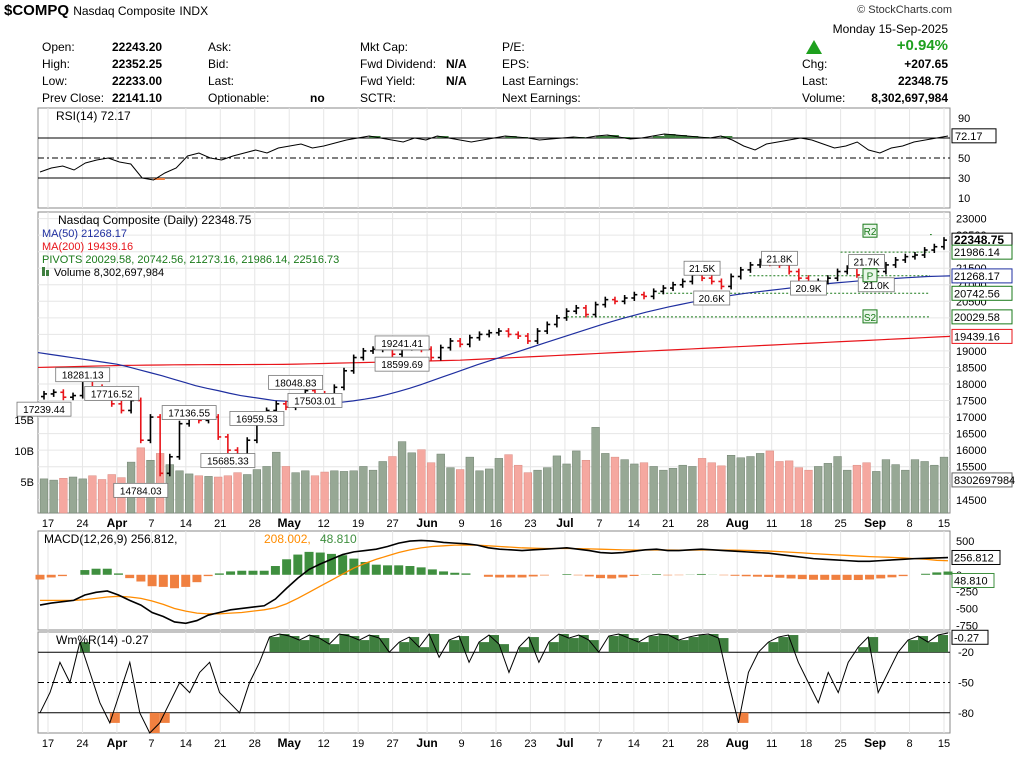 The height and width of the screenshot is (762, 1020). Describe the element at coordinates (220, 47) in the screenshot. I see `fields2-label-0: Ask:` at that location.